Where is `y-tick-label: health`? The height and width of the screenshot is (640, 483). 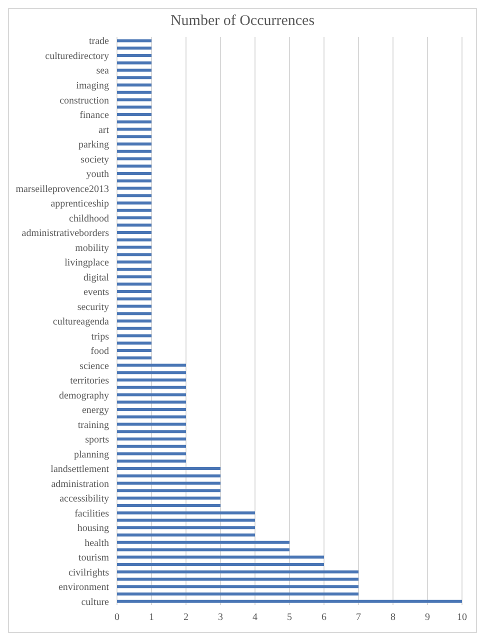
y-tick-label: health is located at coordinates (96, 543).